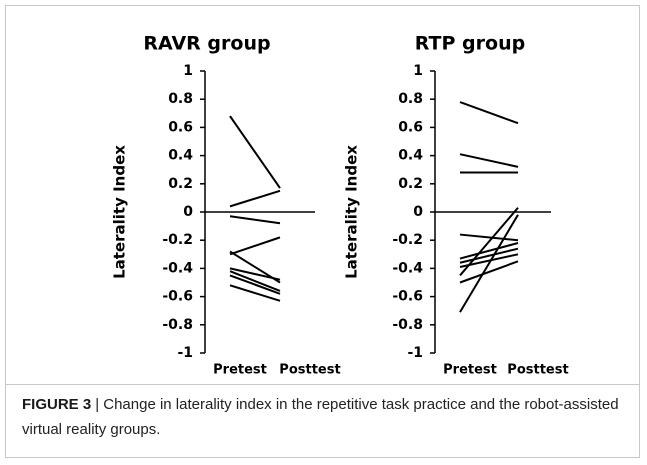 The width and height of the screenshot is (647, 465). I want to click on caption-label: FIGURE 3, so click(57, 404).